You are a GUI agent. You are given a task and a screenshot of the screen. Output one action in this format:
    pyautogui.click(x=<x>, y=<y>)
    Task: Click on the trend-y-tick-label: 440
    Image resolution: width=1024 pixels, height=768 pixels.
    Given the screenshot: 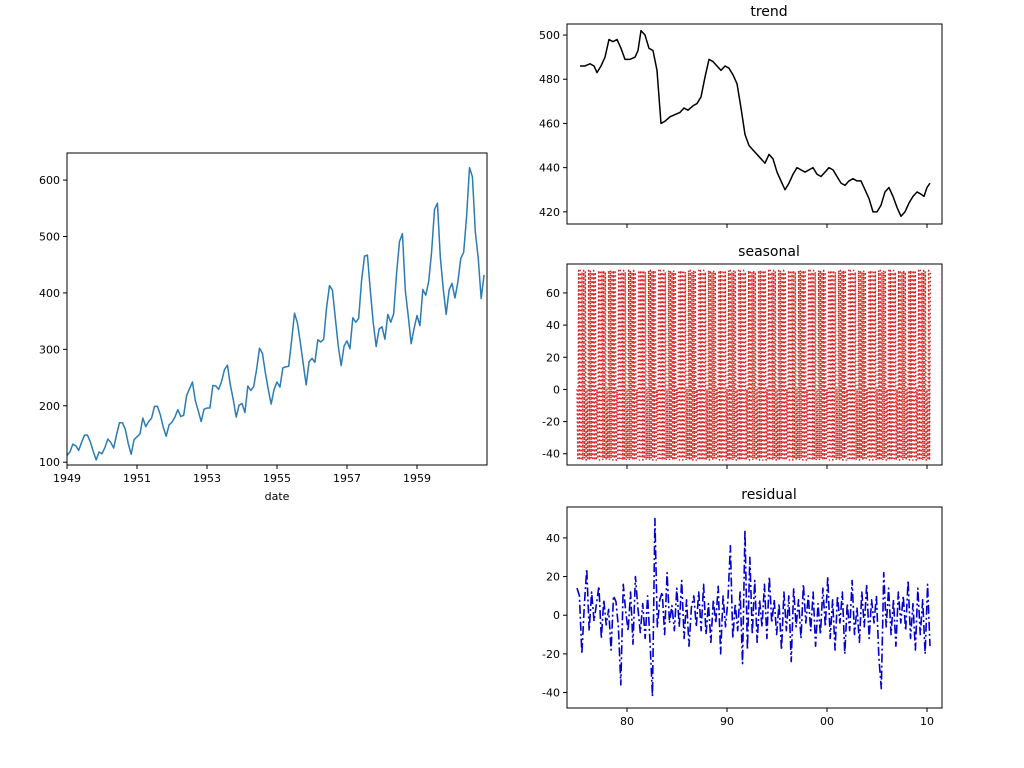 What is the action you would take?
    pyautogui.click(x=549, y=168)
    